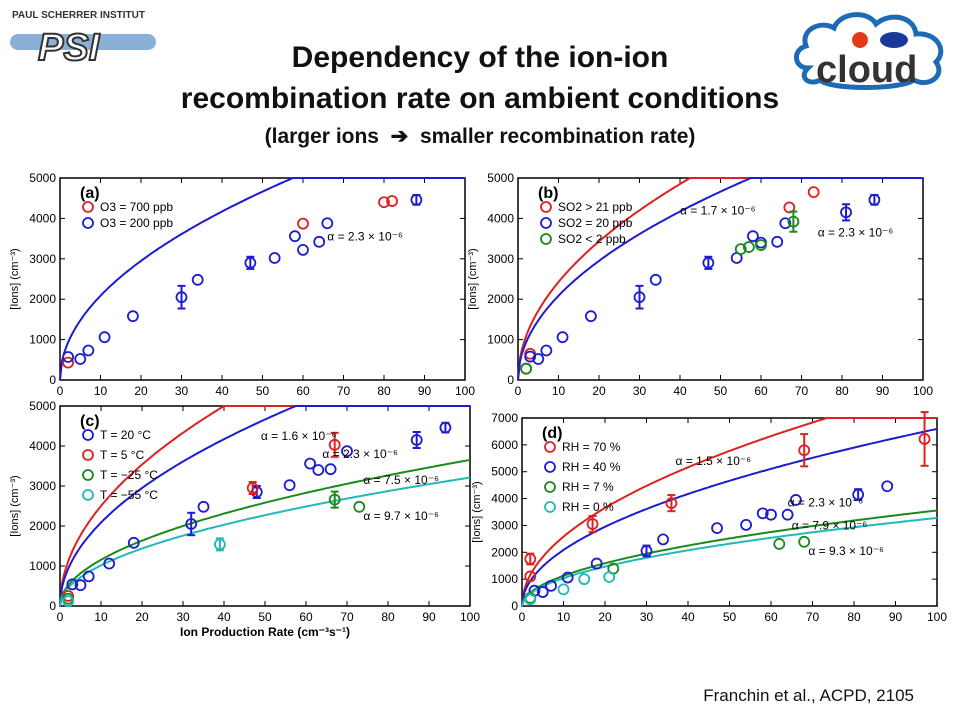 The image size is (960, 720). I want to click on x-tick-label-d: 50, so click(730, 617).